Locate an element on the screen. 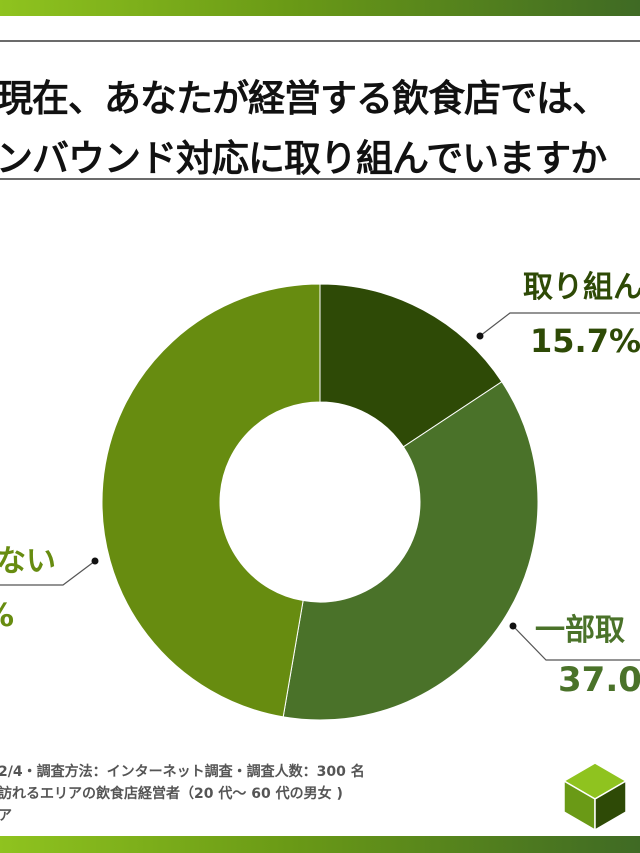 This screenshot has width=640, height=853. title-line-2: ンバウンド対応に取り組んでいますか is located at coordinates (303, 158).